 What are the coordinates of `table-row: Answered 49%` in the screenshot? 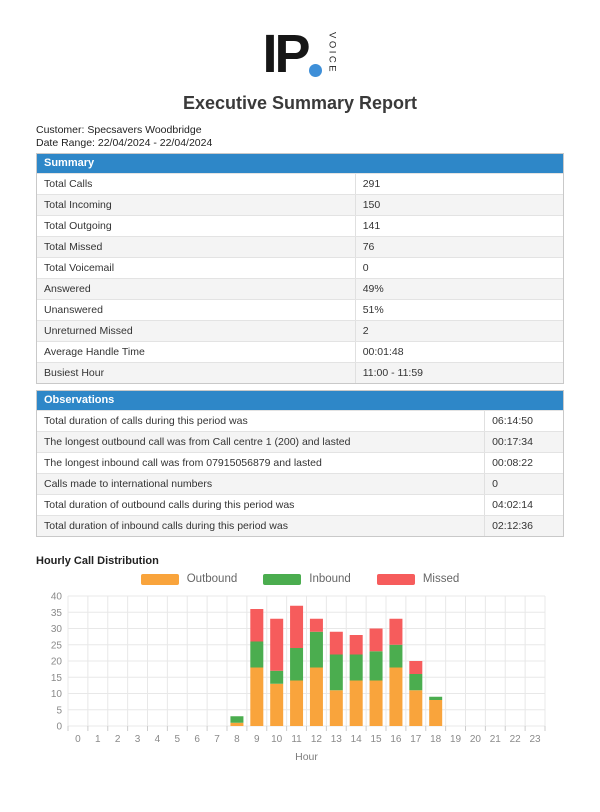 It's located at (300, 288).